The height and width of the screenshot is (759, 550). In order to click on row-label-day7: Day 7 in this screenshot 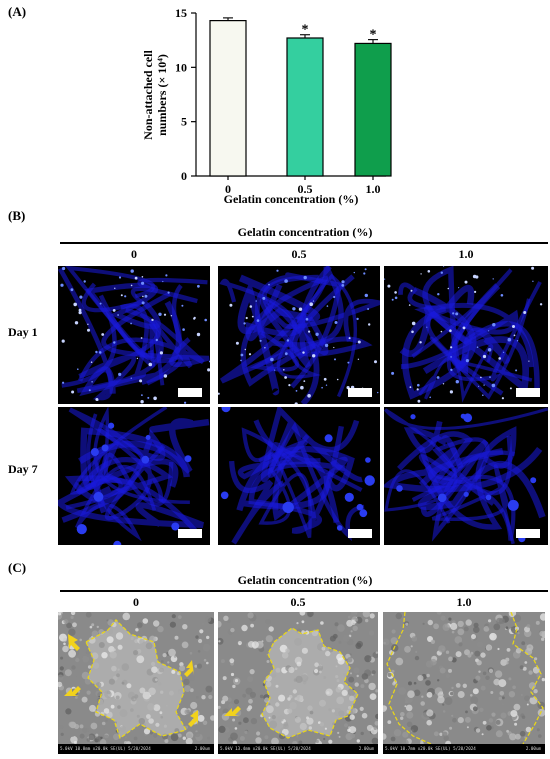, I will do `click(23, 469)`.